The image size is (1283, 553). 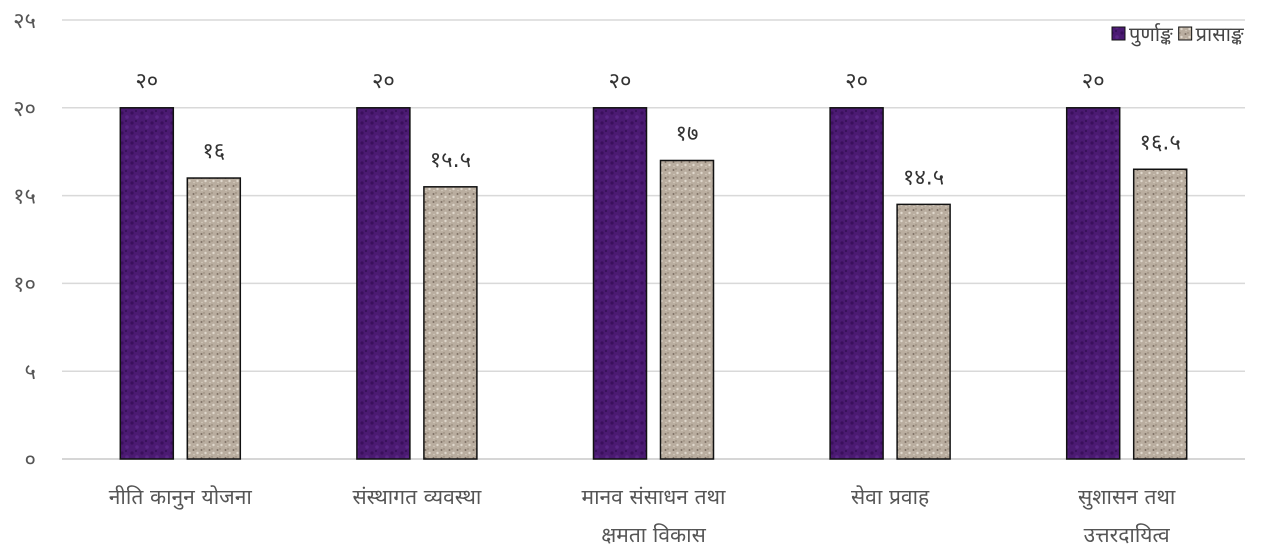 I want to click on legend-label: प्रासाङ्क, so click(x=1220, y=34).